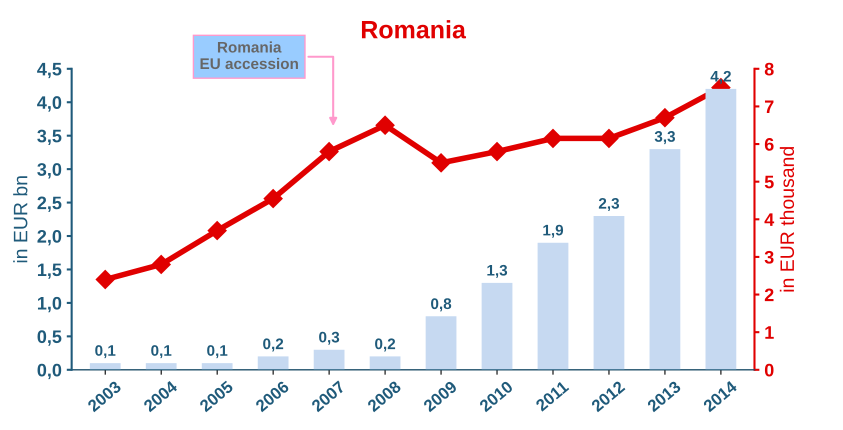  What do you see at coordinates (609, 204) in the screenshot?
I see `data-label: 2,3` at bounding box center [609, 204].